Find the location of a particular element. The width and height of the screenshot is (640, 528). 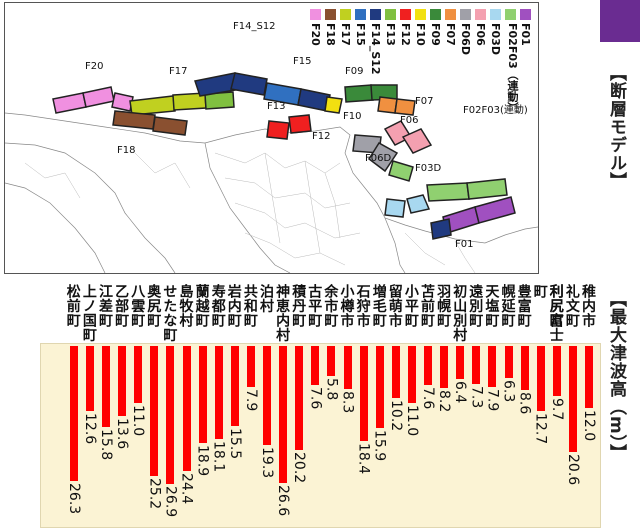

tsunami-value-label: 25.2 is located at coordinates (154, 494).